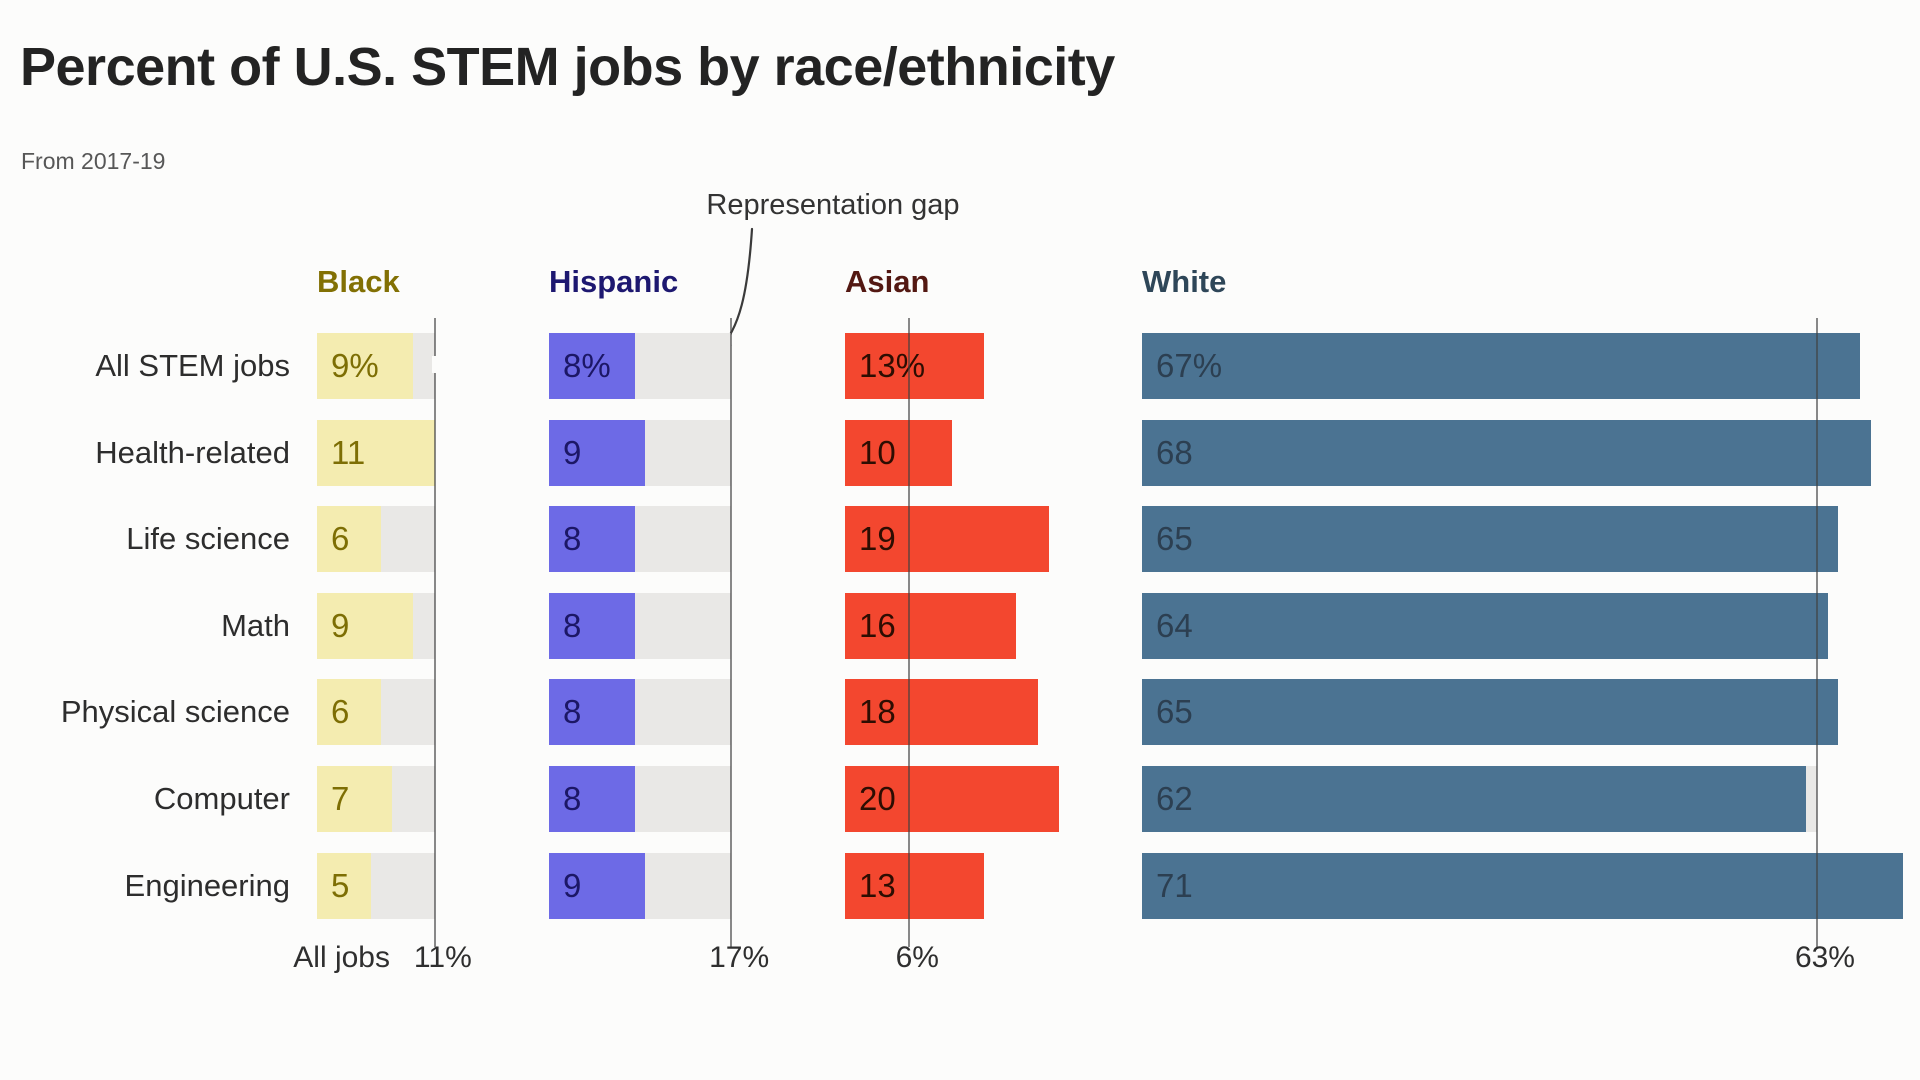 Image resolution: width=1920 pixels, height=1080 pixels. Describe the element at coordinates (93, 161) in the screenshot. I see `chart-subtitle: From 2017-19` at that location.